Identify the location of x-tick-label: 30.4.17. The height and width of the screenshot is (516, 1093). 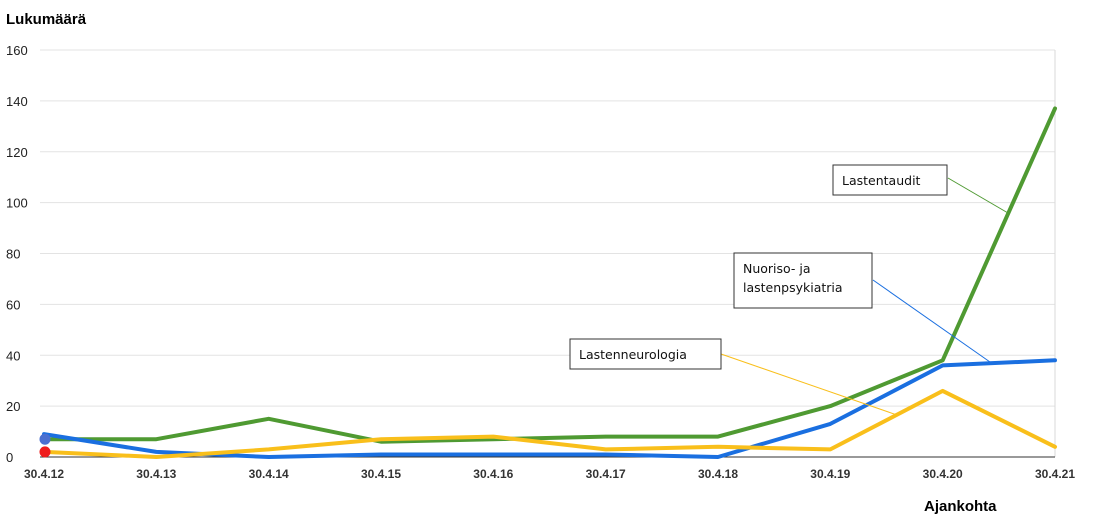
(606, 474).